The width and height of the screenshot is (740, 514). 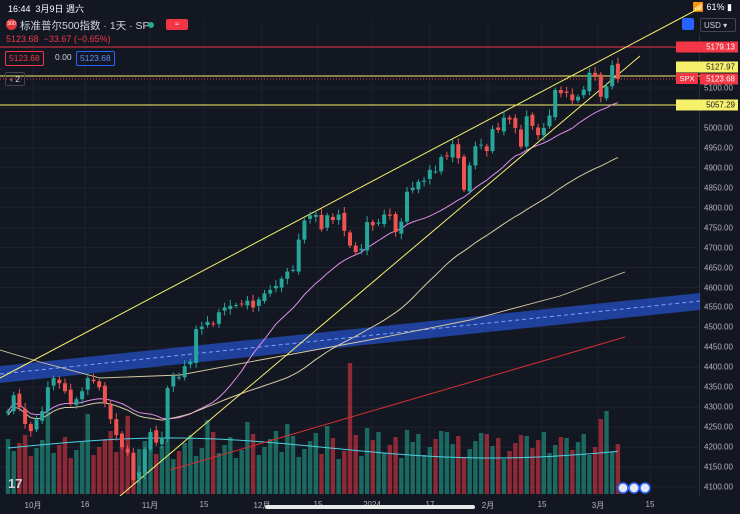 I want to click on price-tick: 4700.00, so click(x=718, y=248).